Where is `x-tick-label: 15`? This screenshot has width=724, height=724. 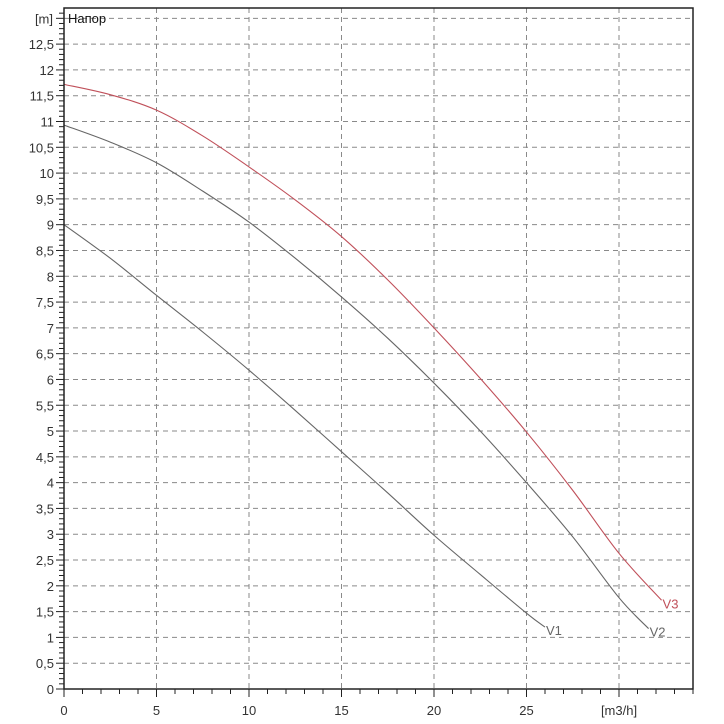
x-tick-label: 15 is located at coordinates (341, 710).